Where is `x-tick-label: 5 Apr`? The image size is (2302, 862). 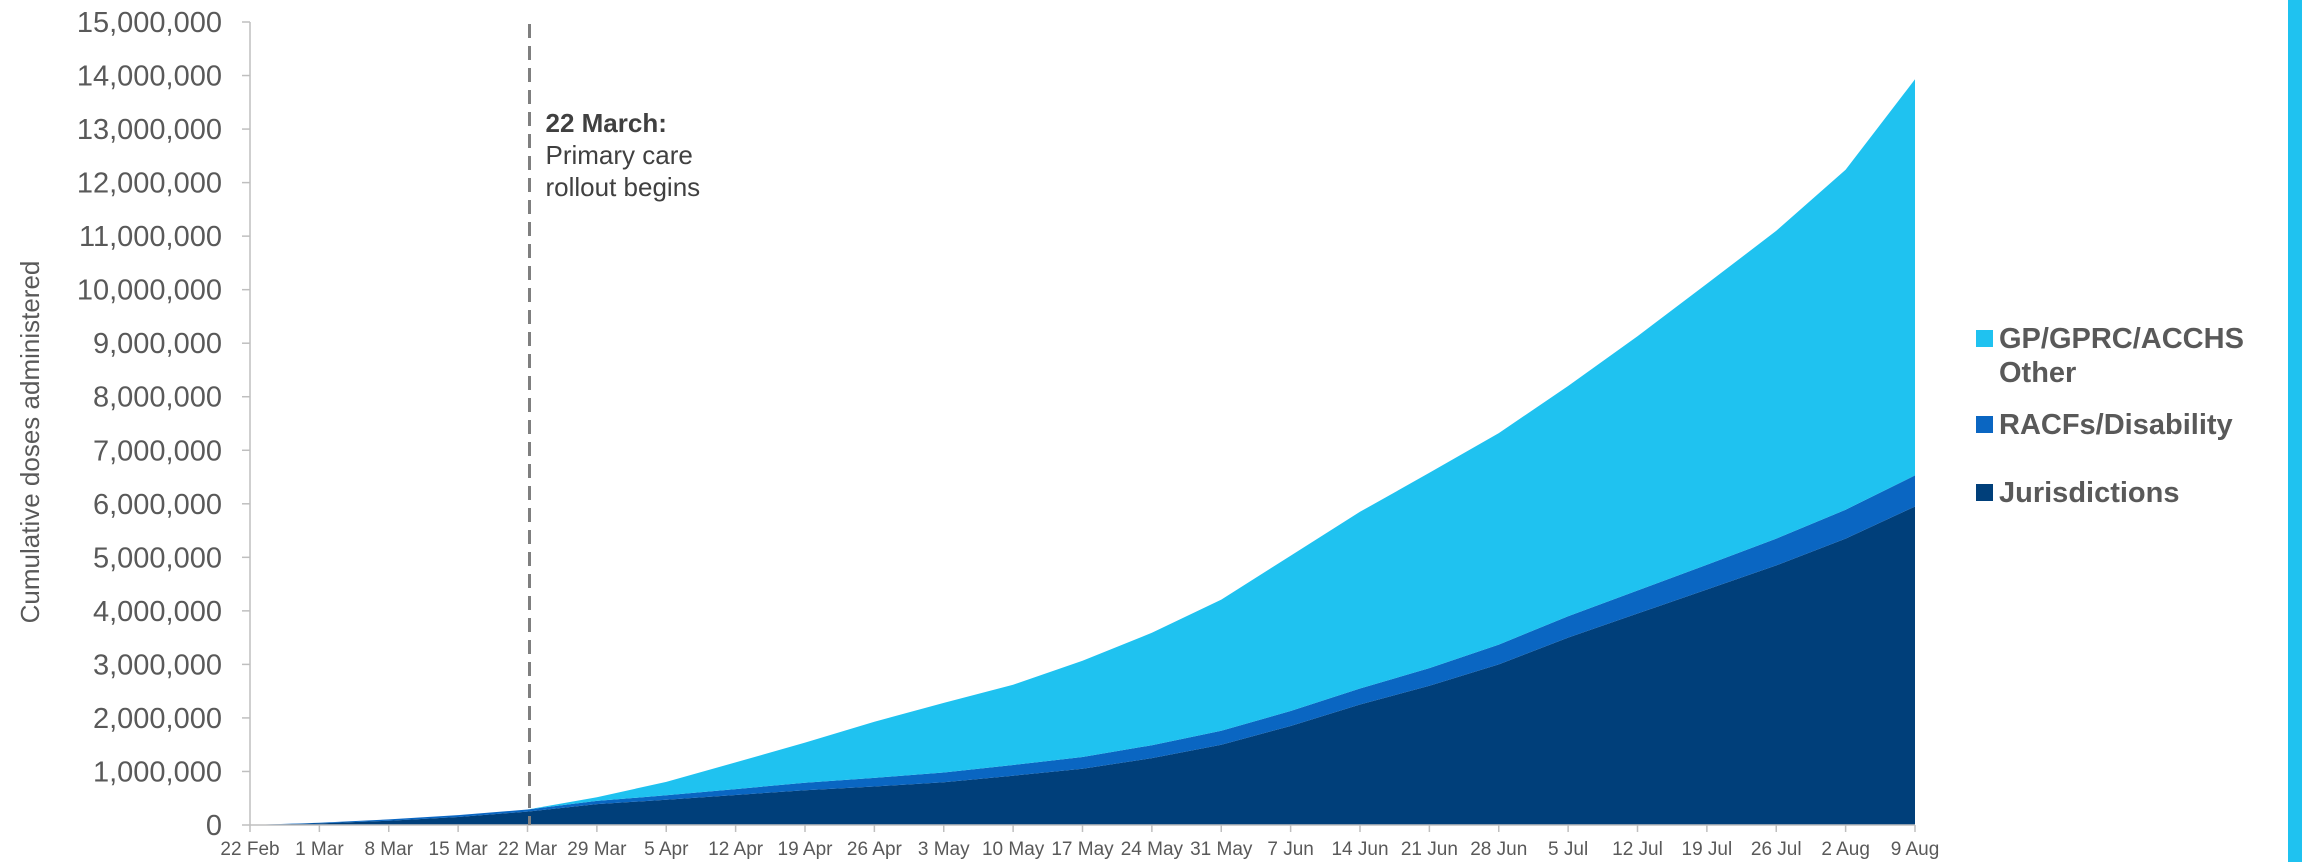
x-tick-label: 5 Apr is located at coordinates (666, 849).